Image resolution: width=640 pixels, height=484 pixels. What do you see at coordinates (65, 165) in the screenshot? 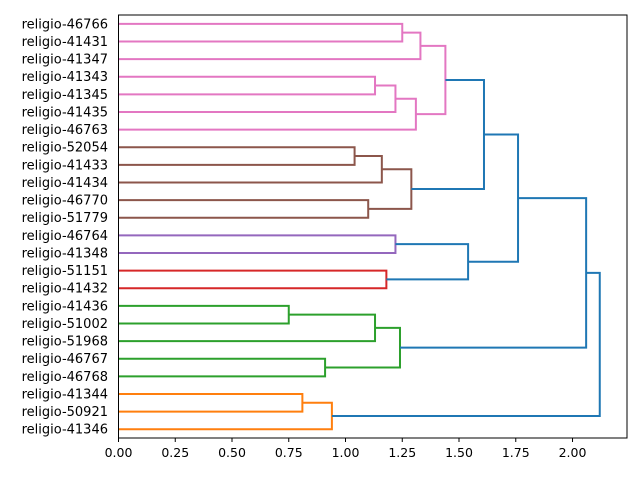
I see `leaf-label: religio-41433` at bounding box center [65, 165].